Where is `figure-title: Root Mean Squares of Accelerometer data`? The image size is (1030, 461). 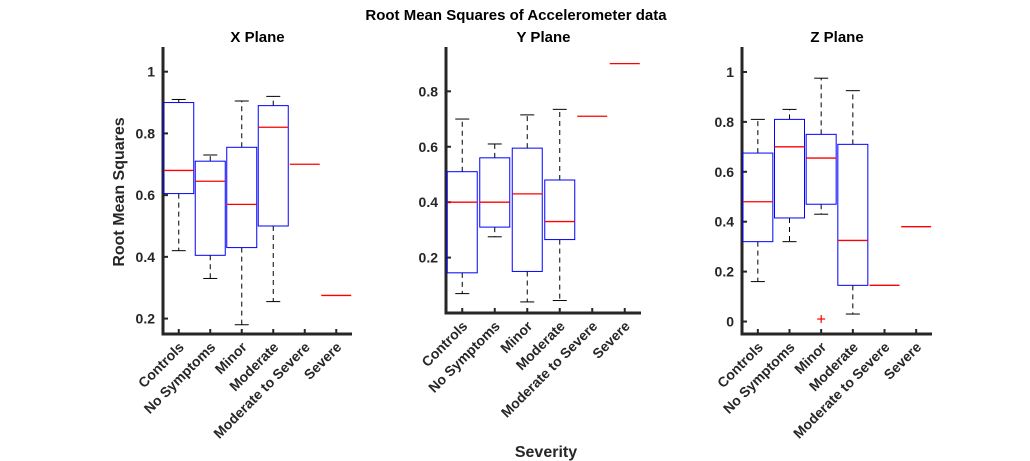
figure-title: Root Mean Squares of Accelerometer data is located at coordinates (516, 15).